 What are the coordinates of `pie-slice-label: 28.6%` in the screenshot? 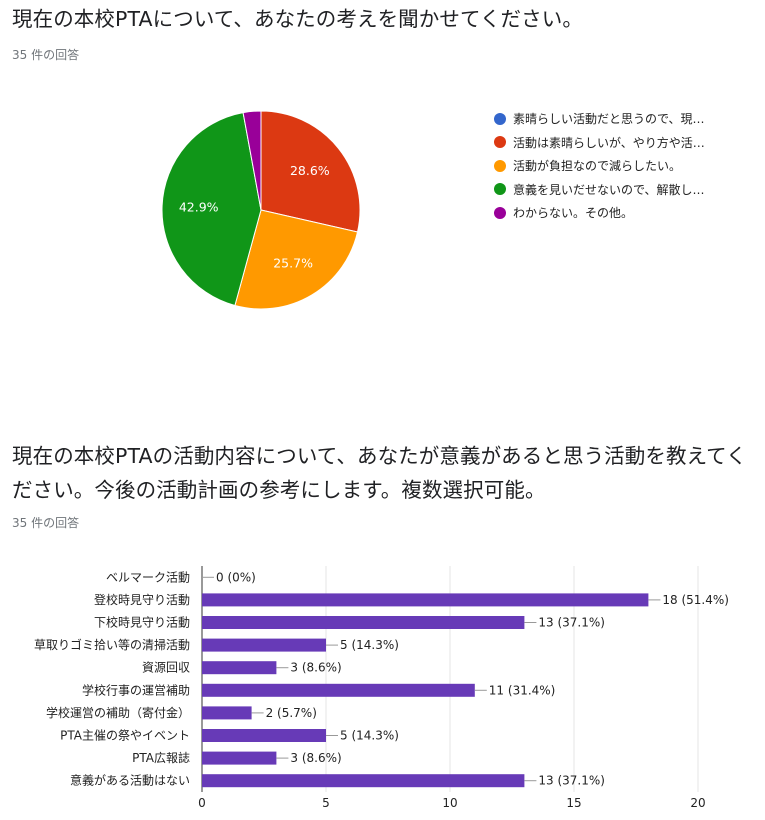 It's located at (310, 170).